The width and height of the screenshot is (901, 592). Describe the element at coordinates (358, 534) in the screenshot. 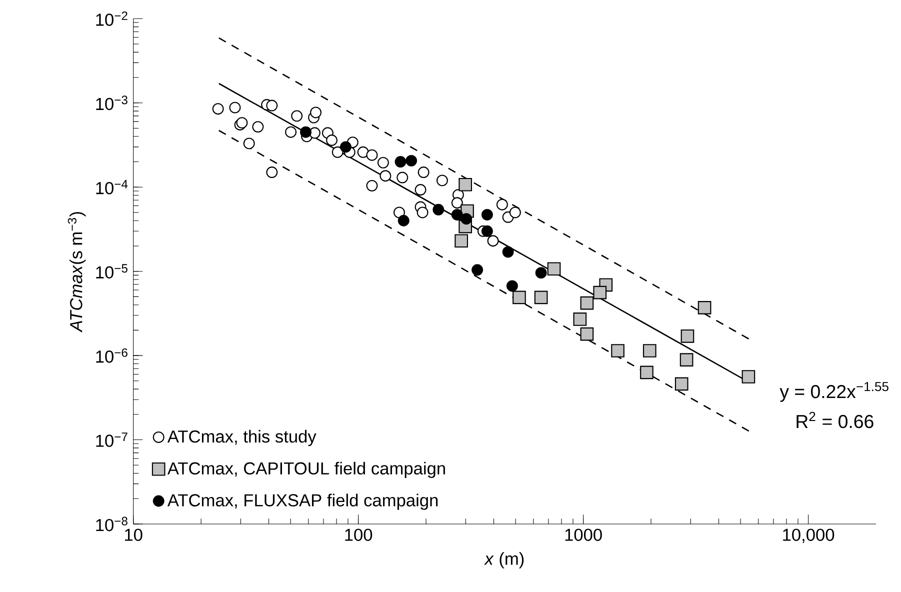

I see `x-tick-label: 100` at that location.